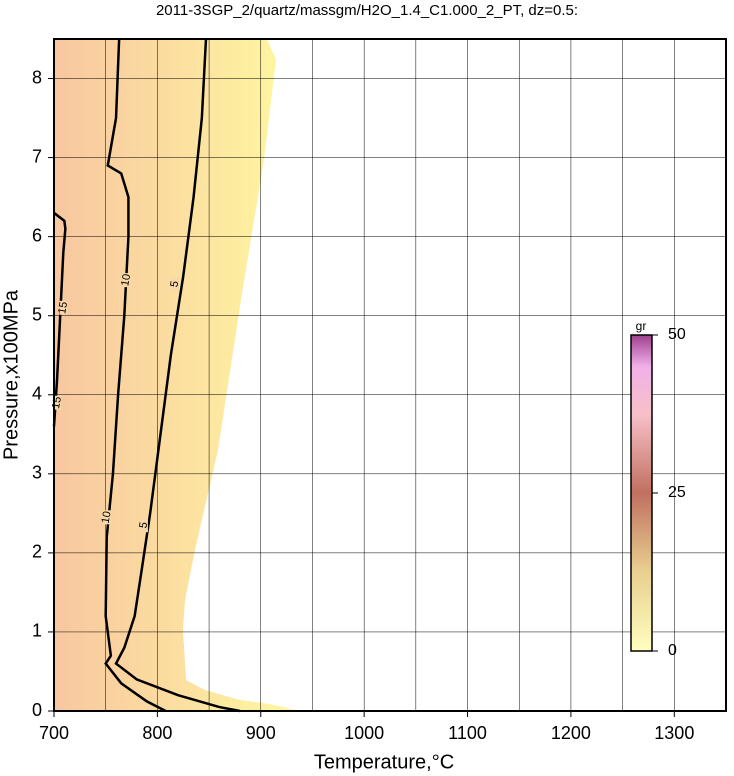  Describe the element at coordinates (672, 650) in the screenshot. I see `colorbar-tick-label: 0` at that location.